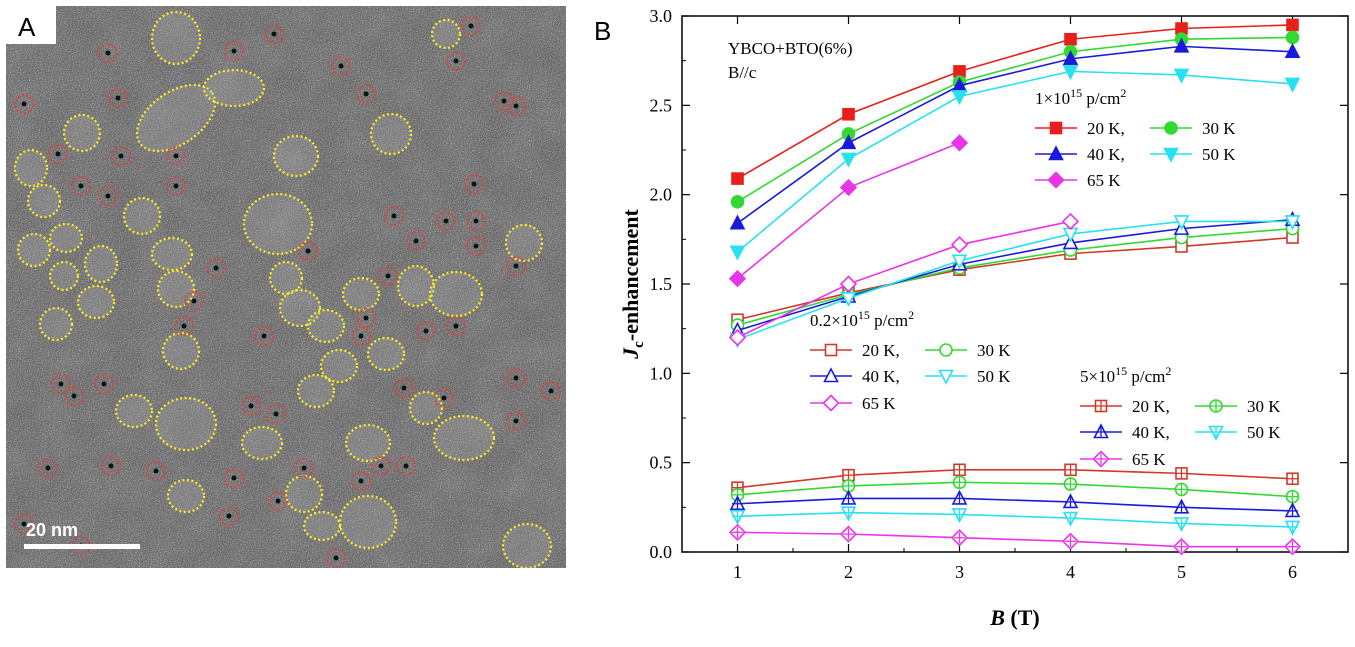 The width and height of the screenshot is (1355, 647). Describe the element at coordinates (848, 572) in the screenshot. I see `x-tick-label: 2` at that location.